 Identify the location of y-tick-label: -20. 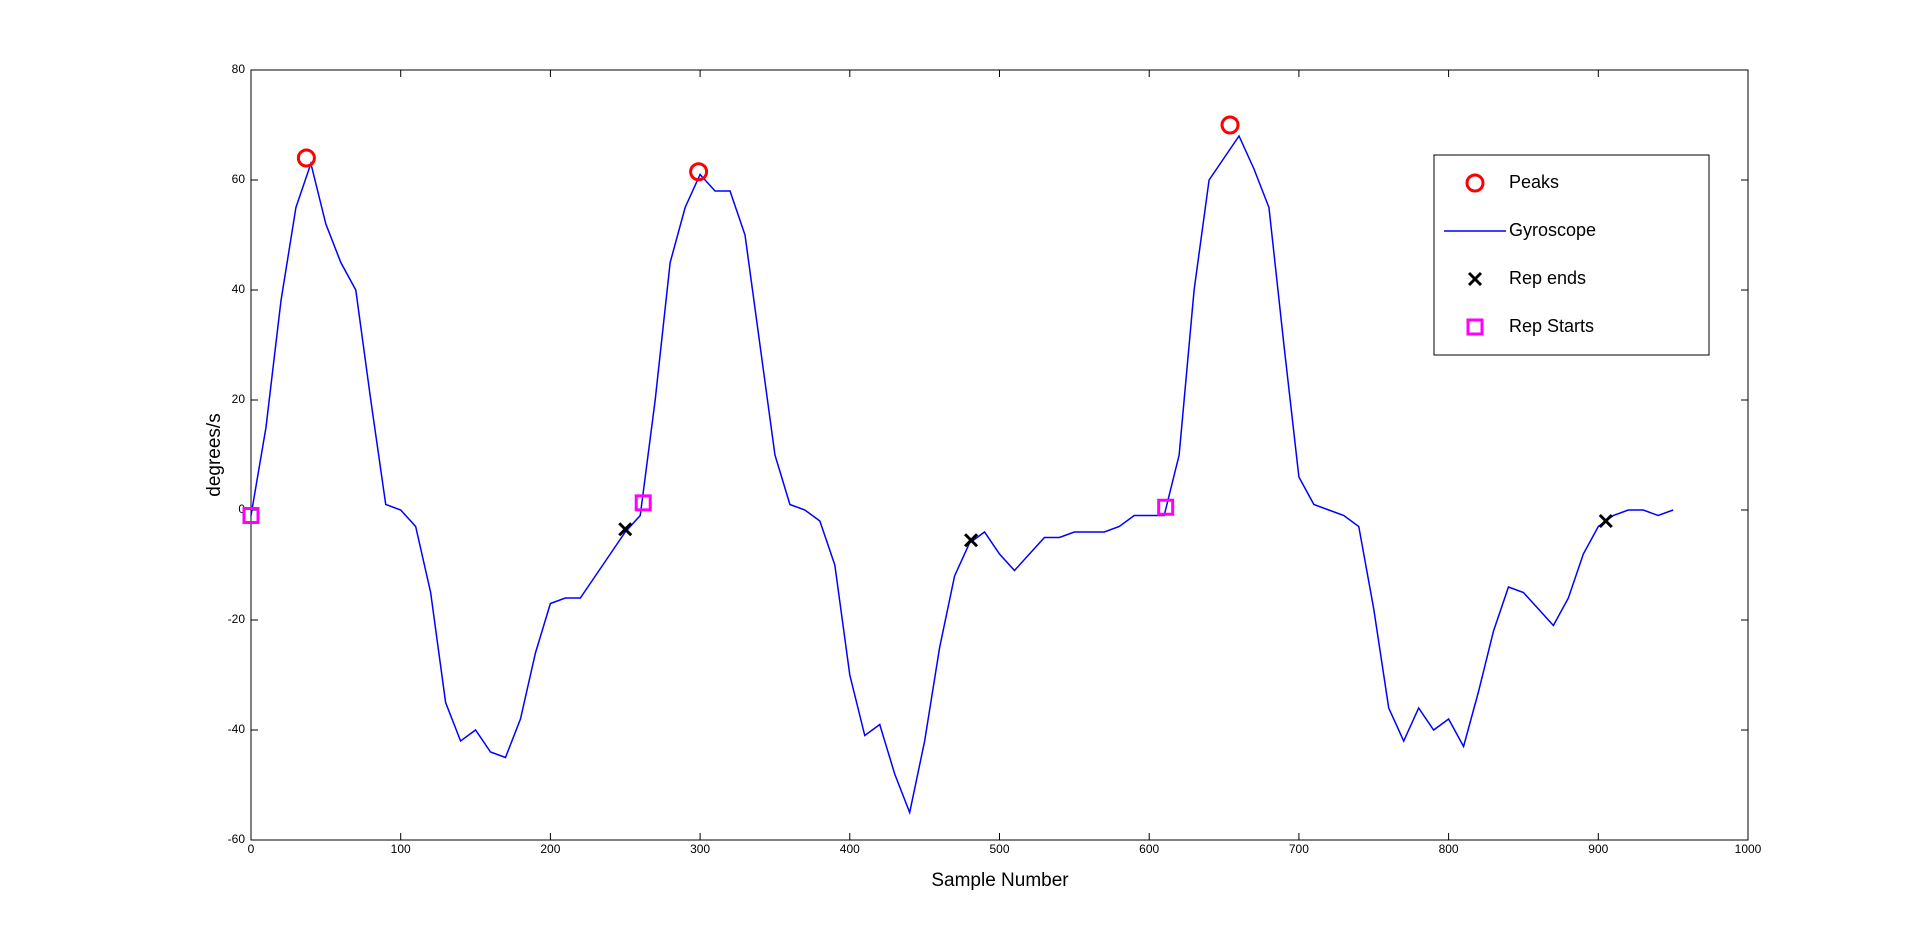
(237, 619).